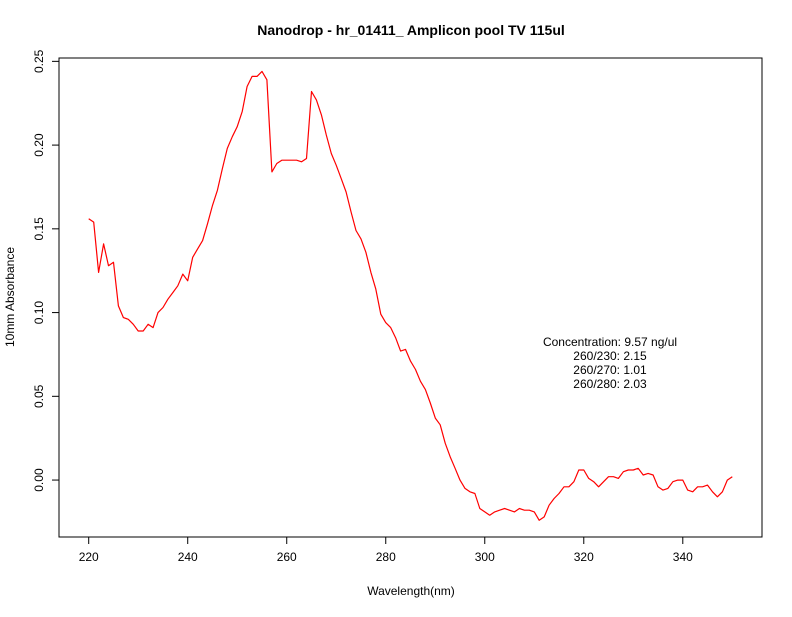 This screenshot has height=617, width=792. Describe the element at coordinates (39, 229) in the screenshot. I see `y-tick-label: 0.15` at that location.